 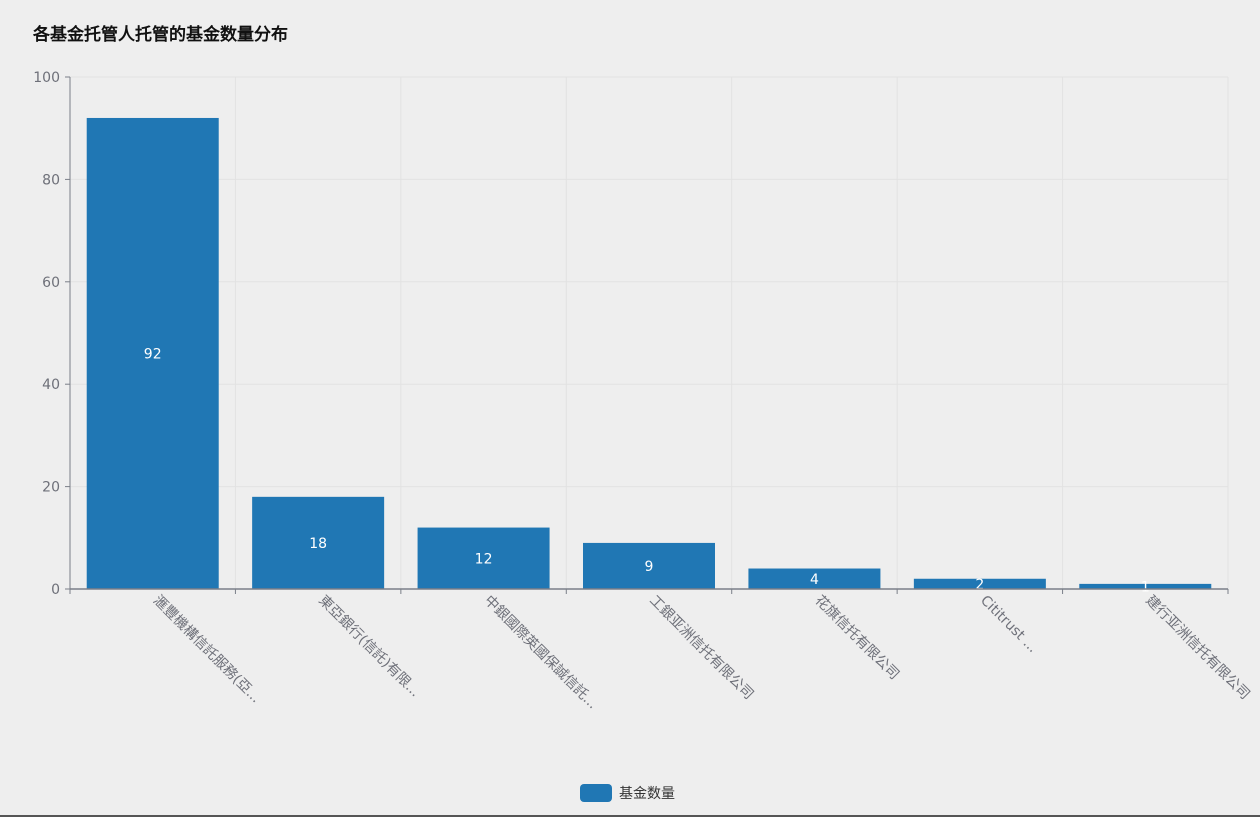 I want to click on bar-value-label: 18, so click(x=318, y=544).